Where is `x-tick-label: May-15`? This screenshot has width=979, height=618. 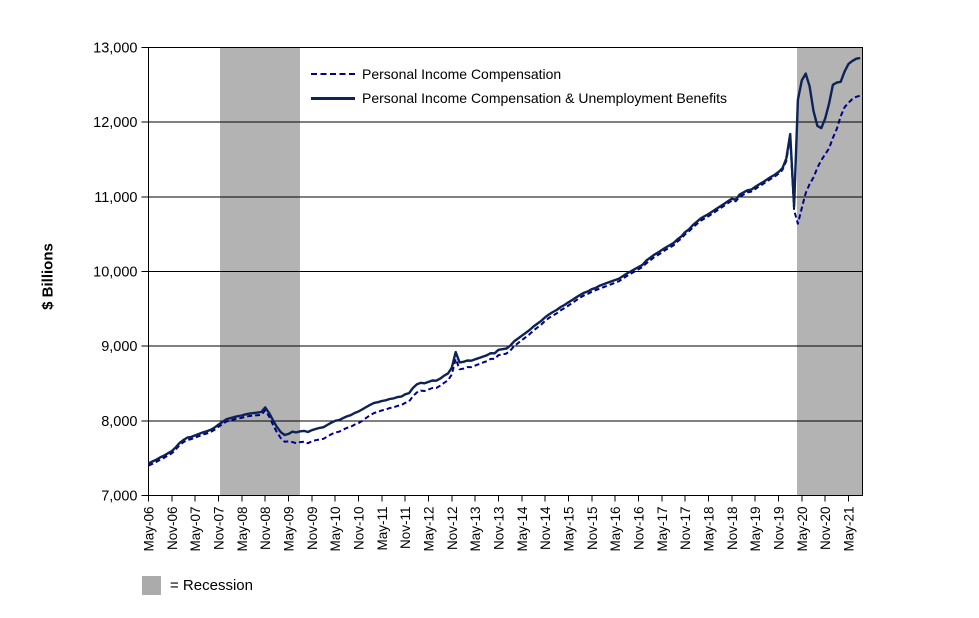
x-tick-label: May-15 is located at coordinates (569, 529).